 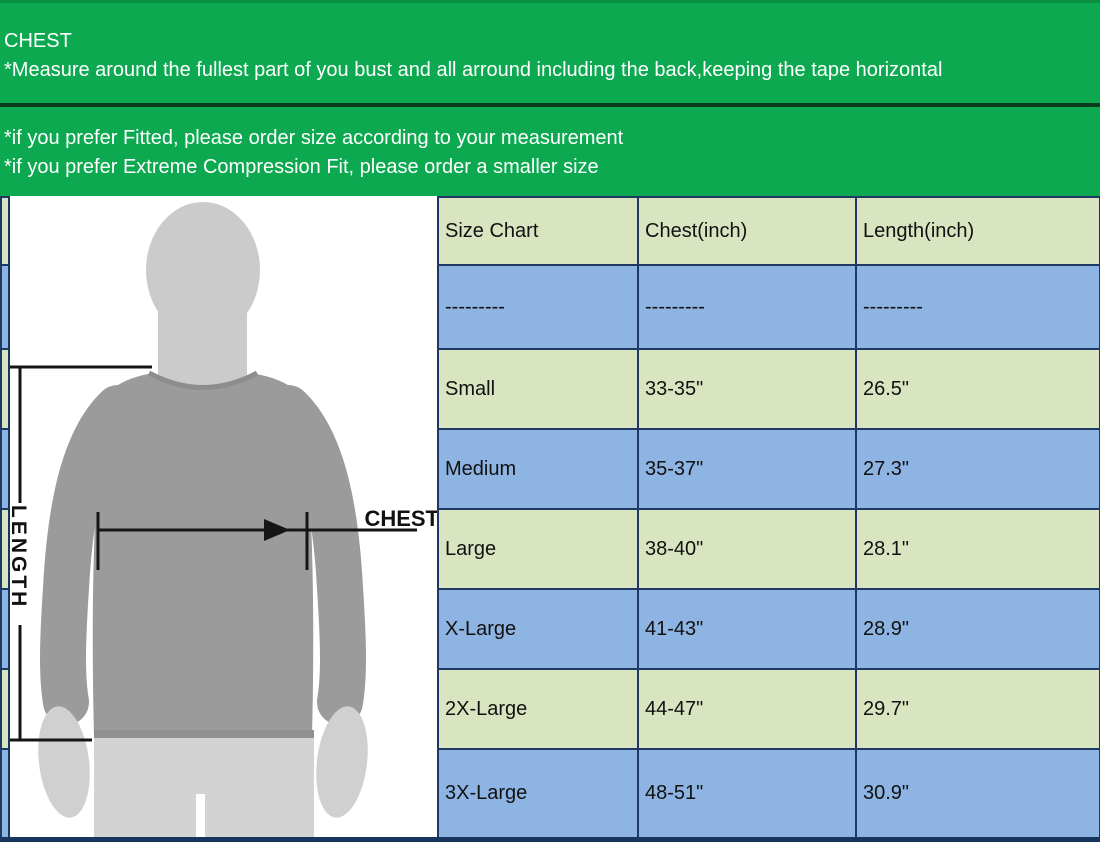 What do you see at coordinates (538, 795) in the screenshot?
I see `table-cell: 3X-Large` at bounding box center [538, 795].